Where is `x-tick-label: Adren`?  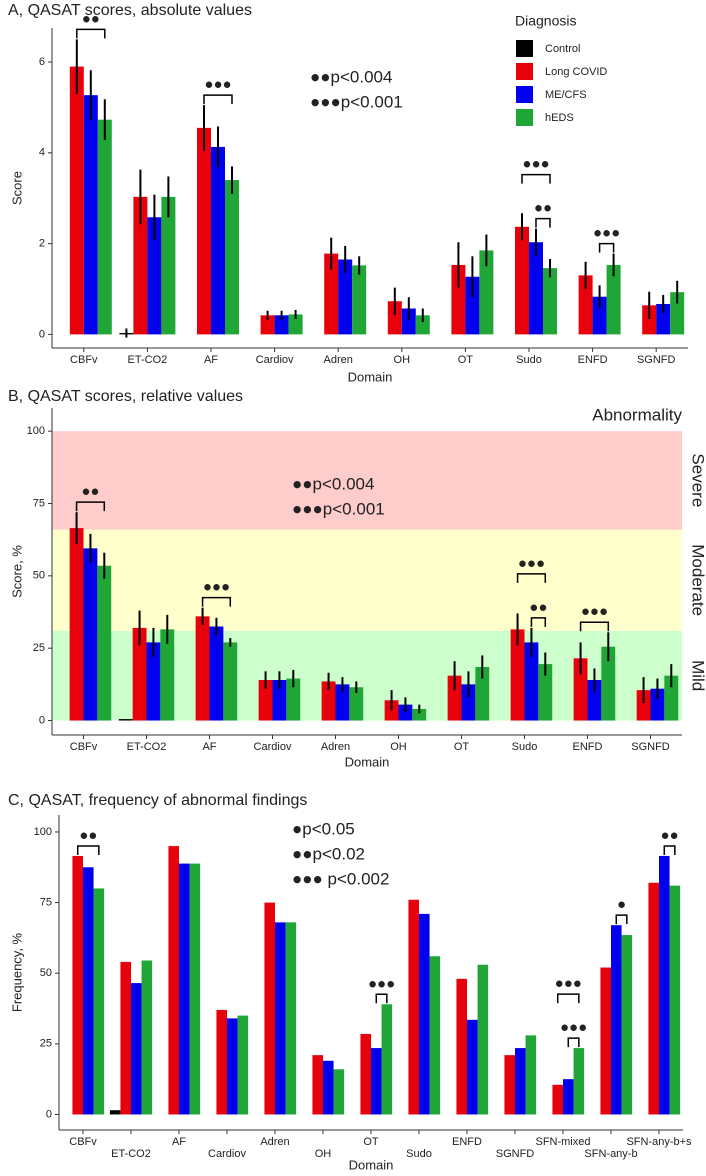
x-tick-label: Adren is located at coordinates (274, 1142).